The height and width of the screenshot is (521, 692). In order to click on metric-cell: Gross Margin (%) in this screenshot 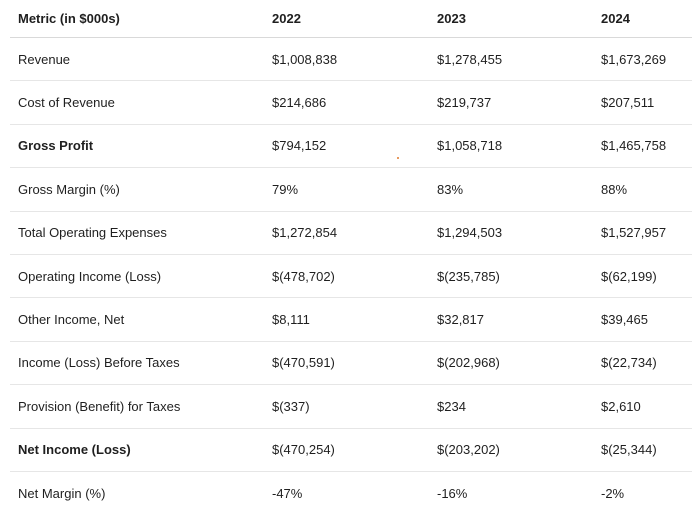, I will do `click(69, 189)`.